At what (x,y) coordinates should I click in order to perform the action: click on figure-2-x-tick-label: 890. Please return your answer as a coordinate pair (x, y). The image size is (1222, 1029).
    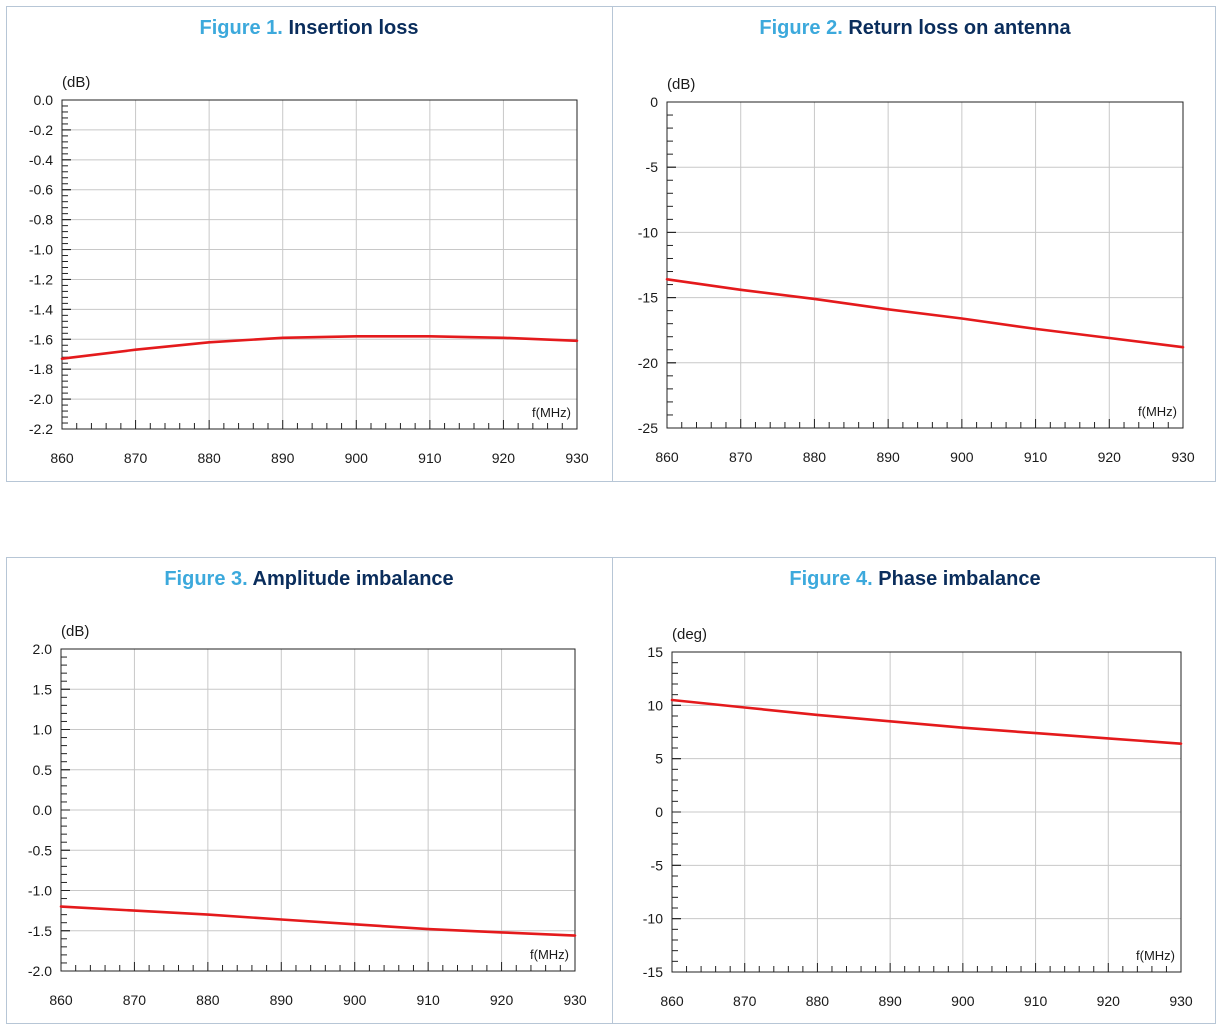
    Looking at the image, I should click on (888, 457).